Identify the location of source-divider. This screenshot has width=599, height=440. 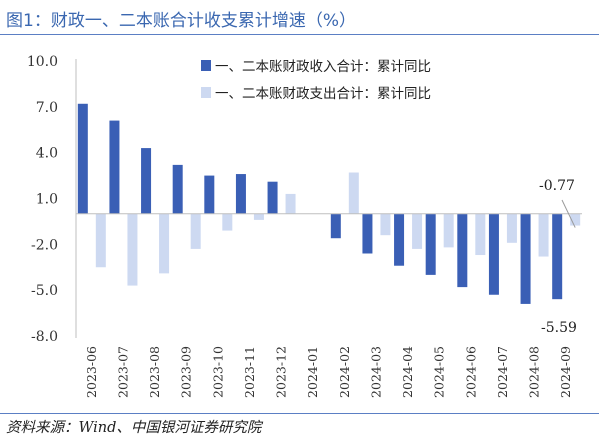
(299, 413).